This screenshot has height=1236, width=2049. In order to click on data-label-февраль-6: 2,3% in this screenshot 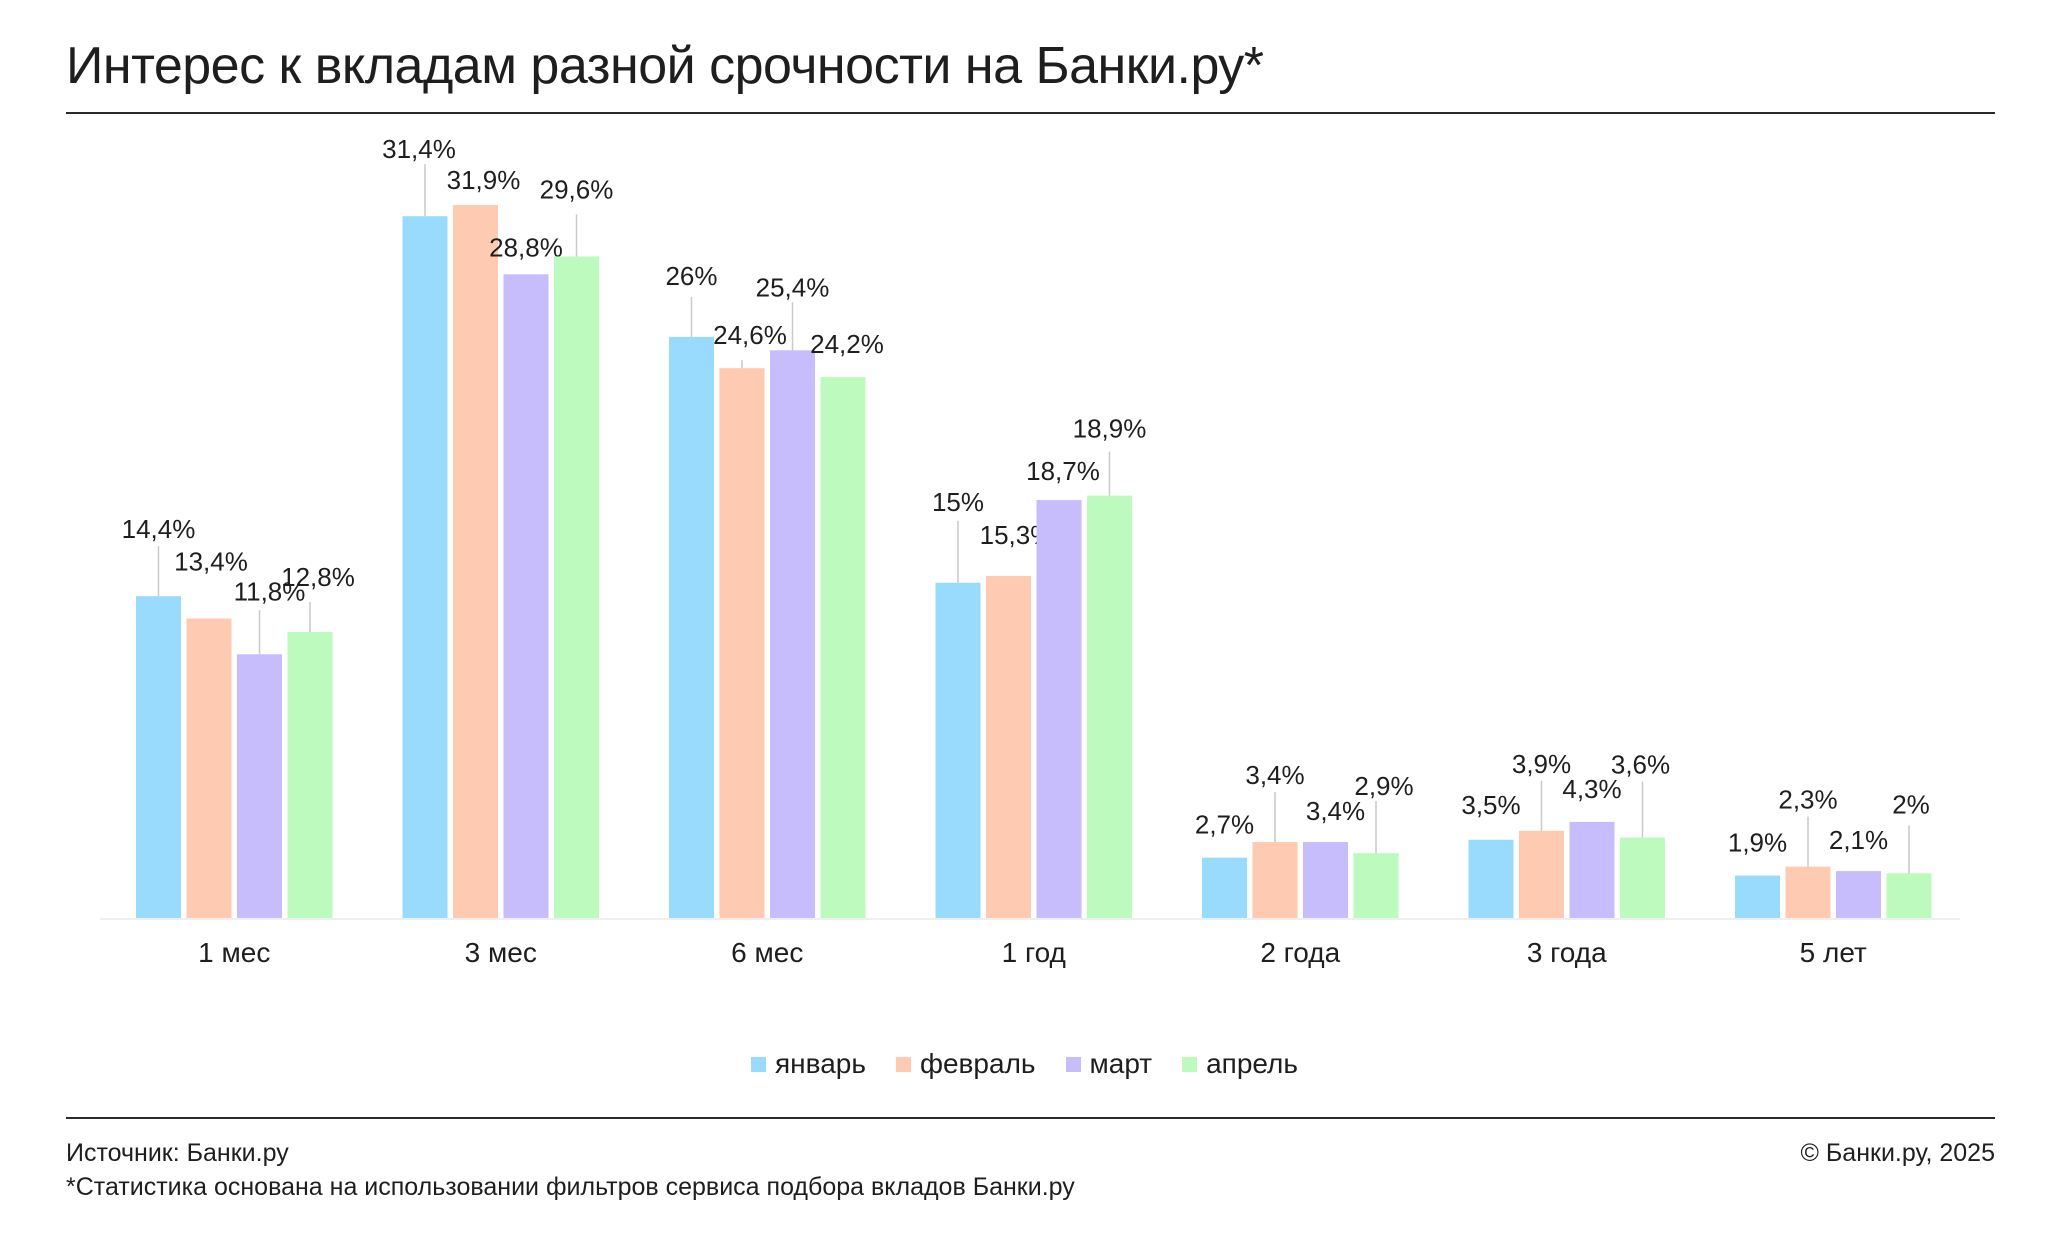, I will do `click(1807, 800)`.